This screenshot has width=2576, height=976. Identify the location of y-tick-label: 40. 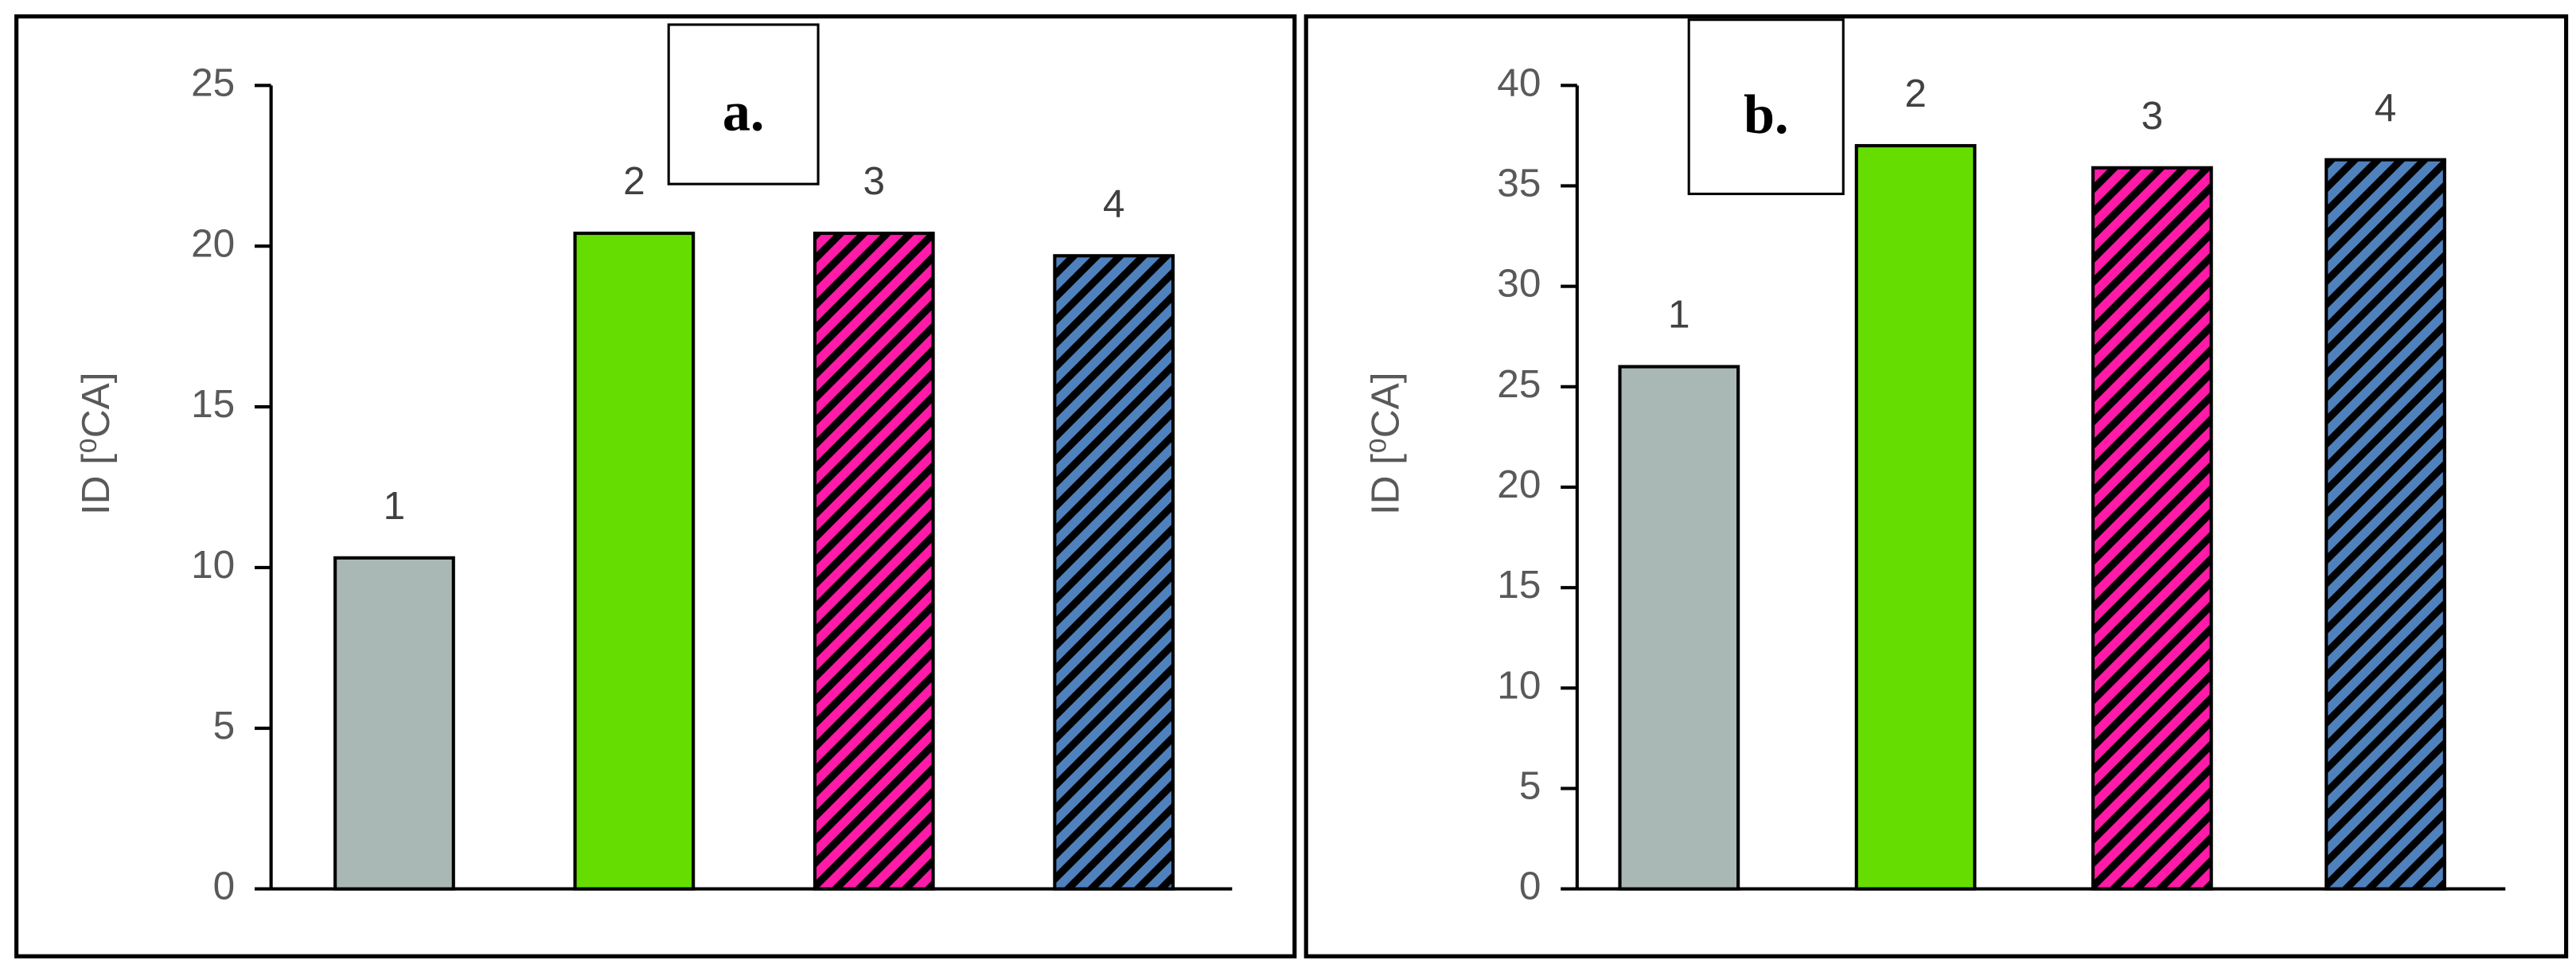
(1519, 82).